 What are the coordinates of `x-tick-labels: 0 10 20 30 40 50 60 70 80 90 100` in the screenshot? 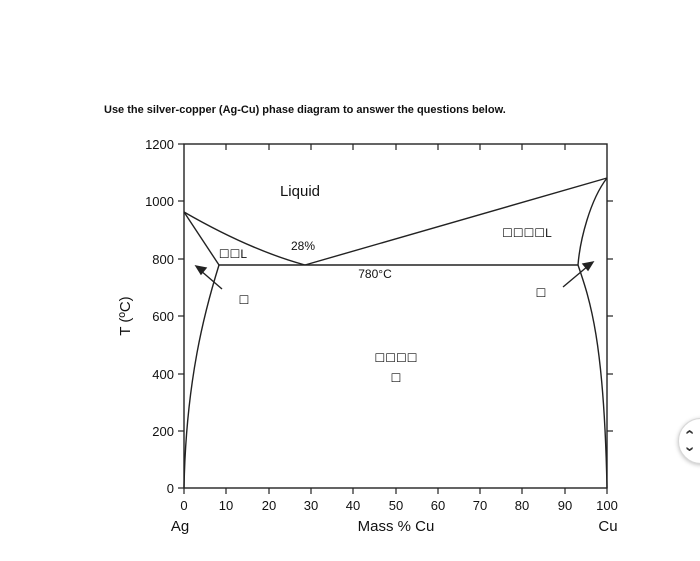 It's located at (398, 505).